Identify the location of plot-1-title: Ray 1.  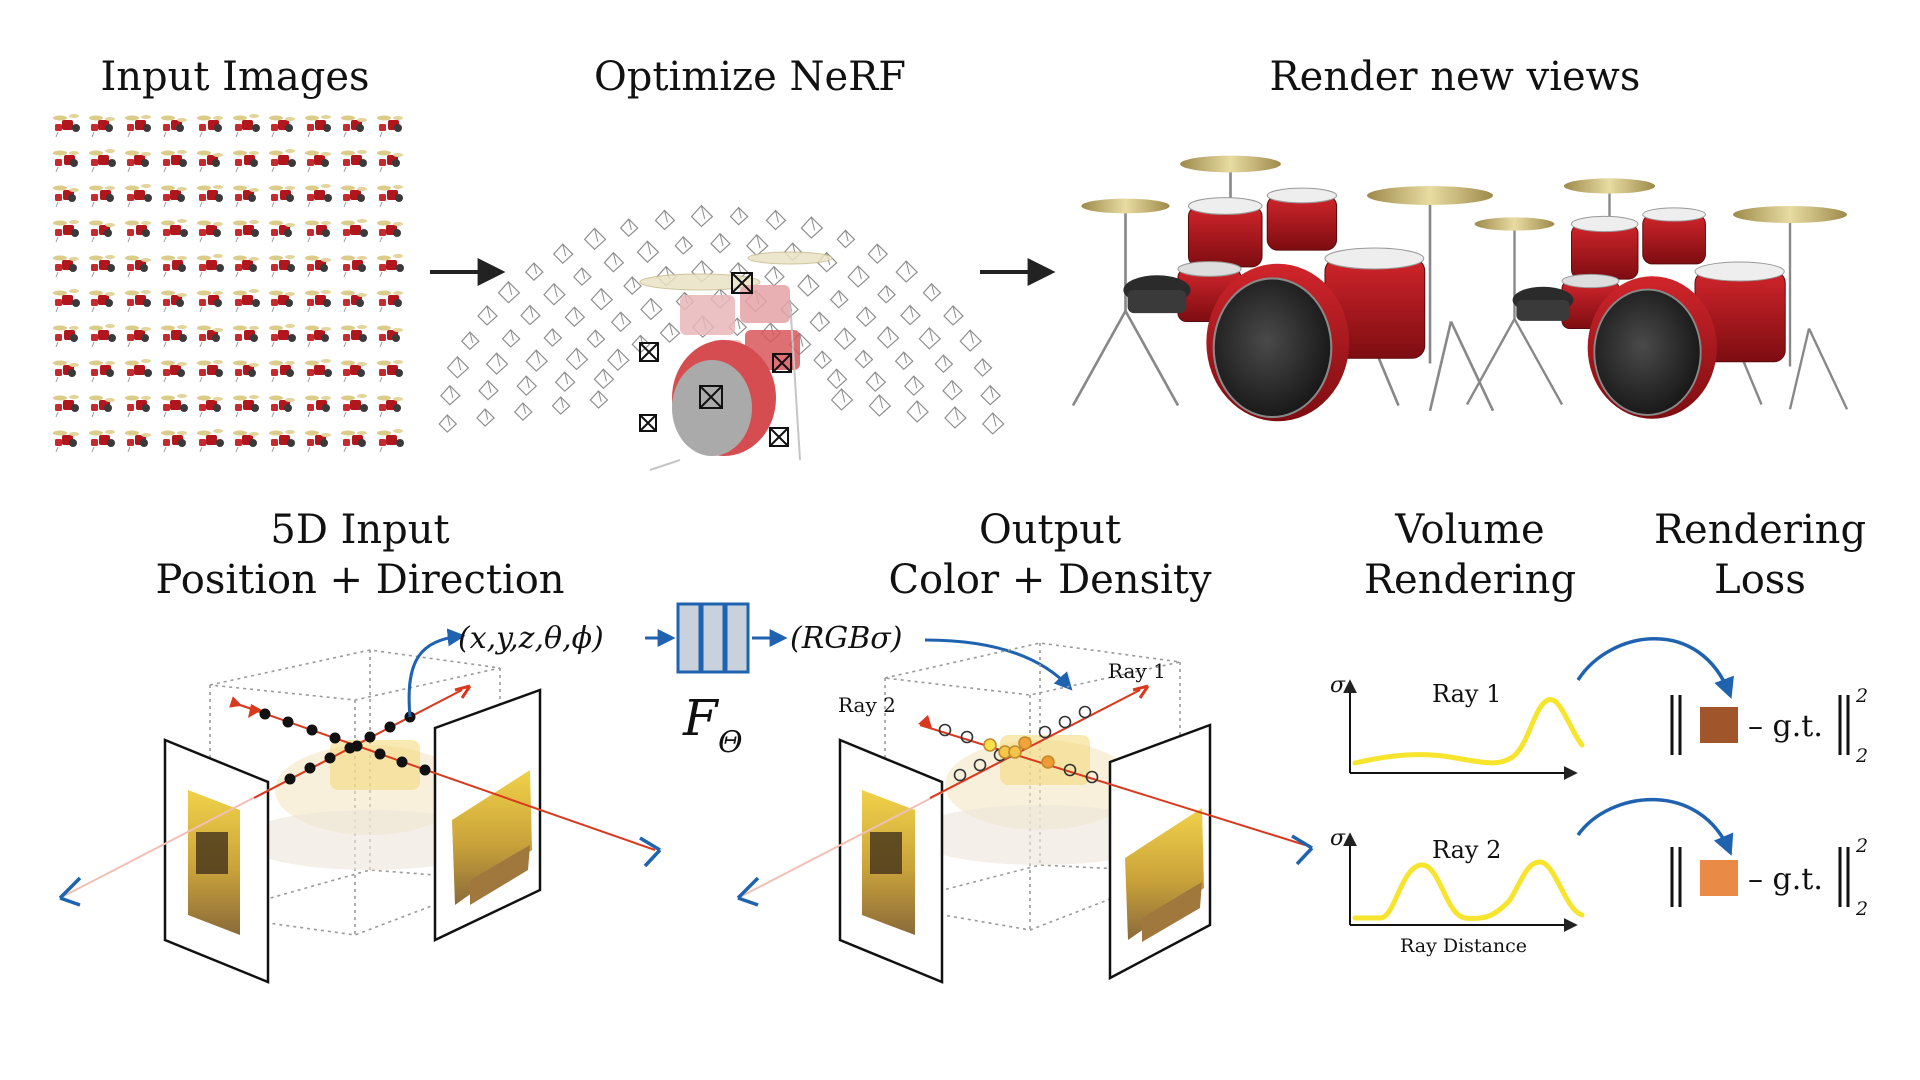
(1466, 694).